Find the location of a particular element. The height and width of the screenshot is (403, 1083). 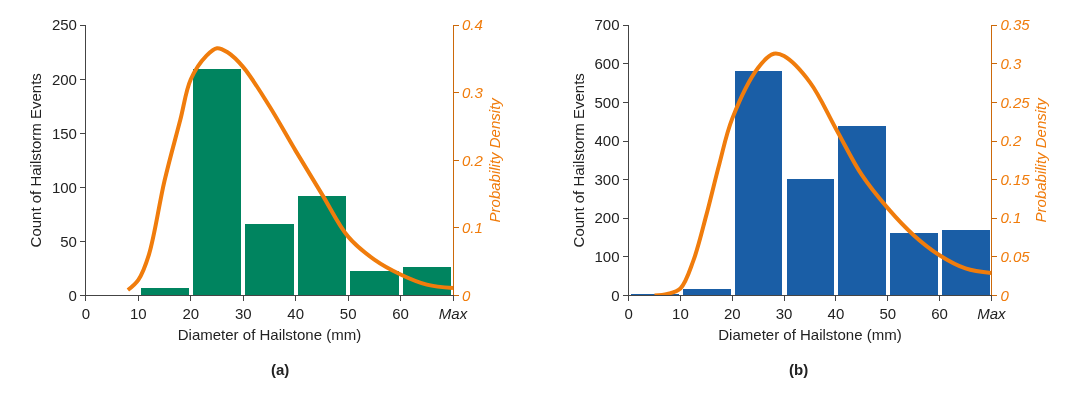

y2-tick-label: 0.35 is located at coordinates (1015, 25).